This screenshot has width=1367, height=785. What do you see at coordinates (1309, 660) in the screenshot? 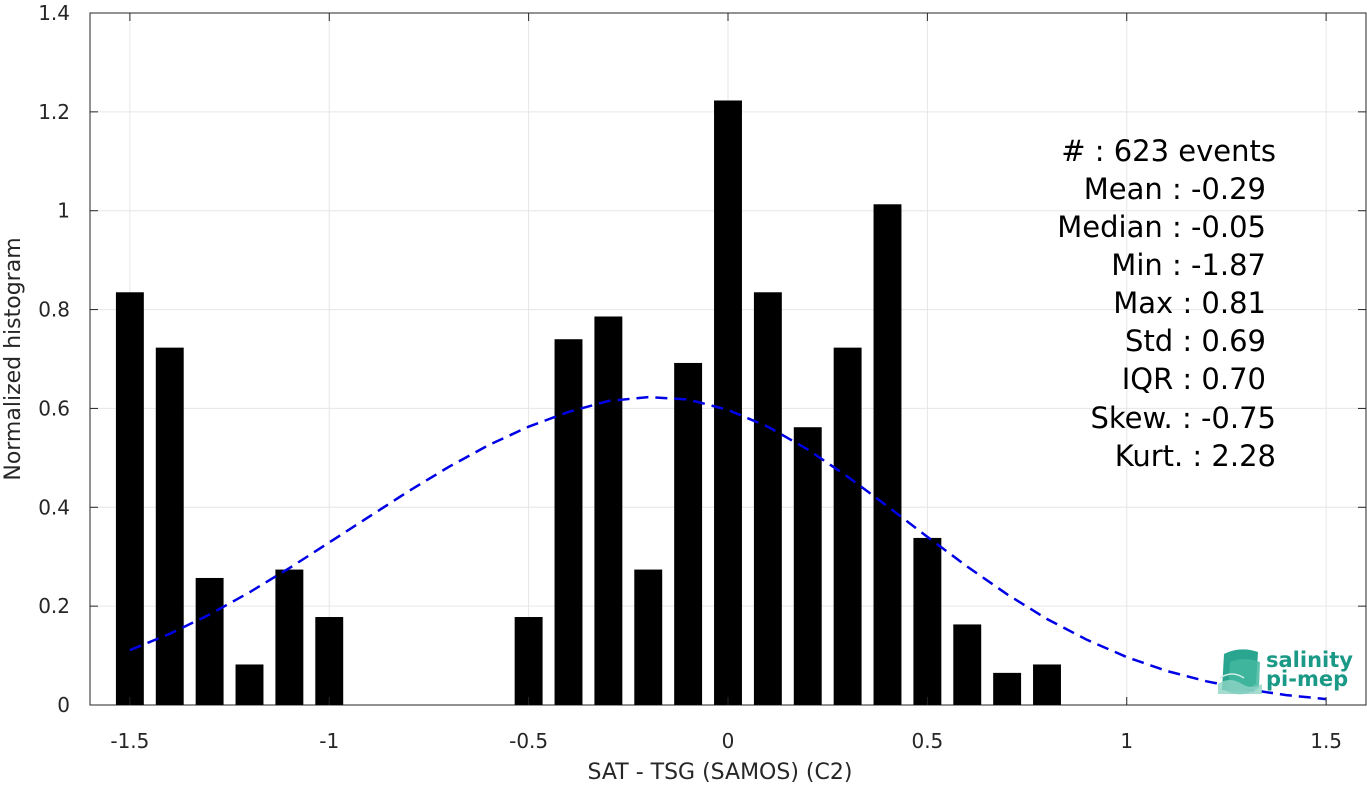
I see `logo-text-salinity: salinity` at bounding box center [1309, 660].